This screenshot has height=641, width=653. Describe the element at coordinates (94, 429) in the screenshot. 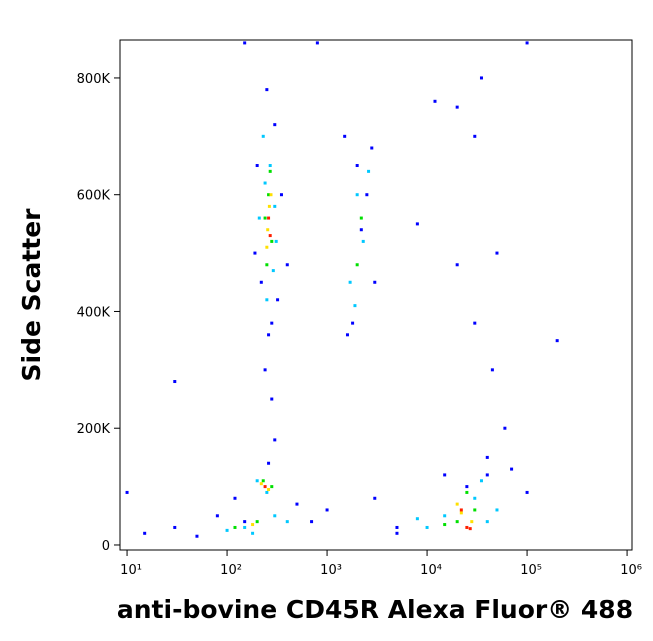

I see `y-tick-label: 200K` at that location.